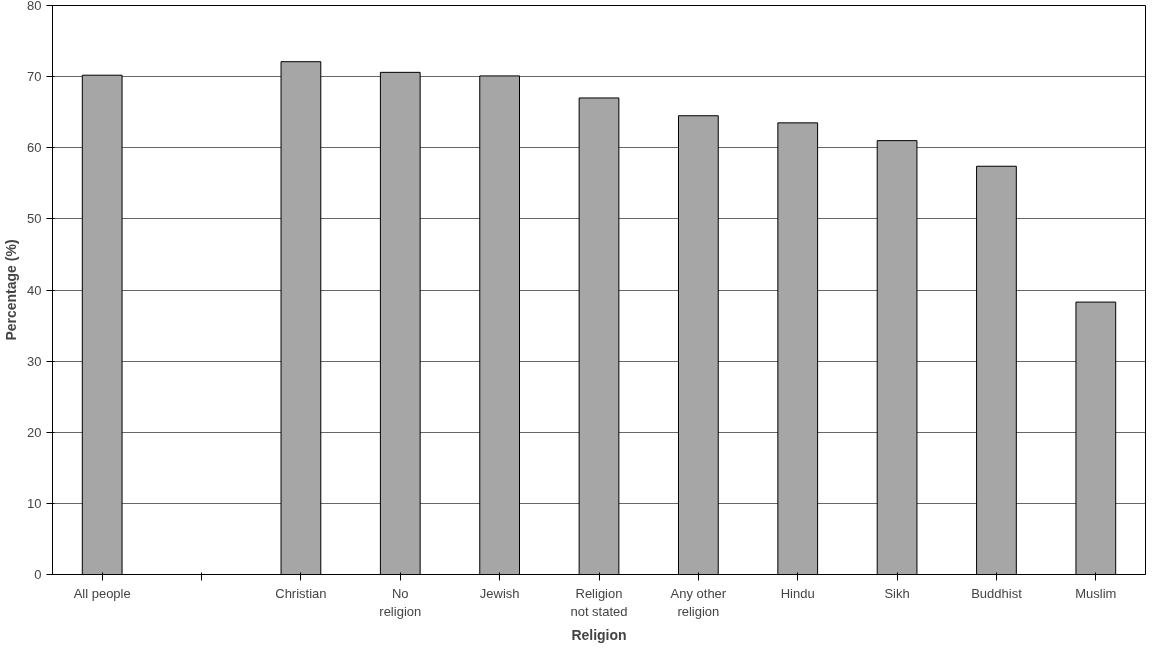 This screenshot has height=653, width=1158. What do you see at coordinates (797, 593) in the screenshot?
I see `x-tick-label: Hindu` at bounding box center [797, 593].